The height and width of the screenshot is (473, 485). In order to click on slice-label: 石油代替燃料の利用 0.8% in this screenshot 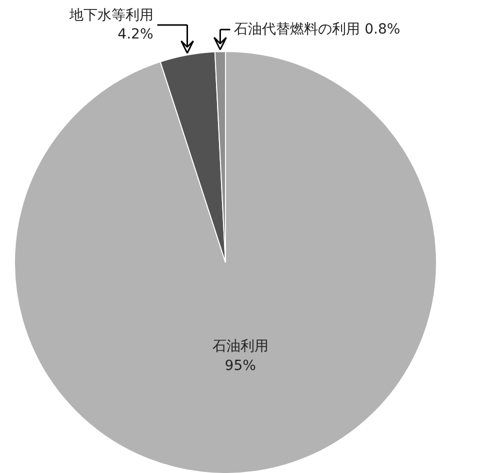, I will do `click(317, 30)`.